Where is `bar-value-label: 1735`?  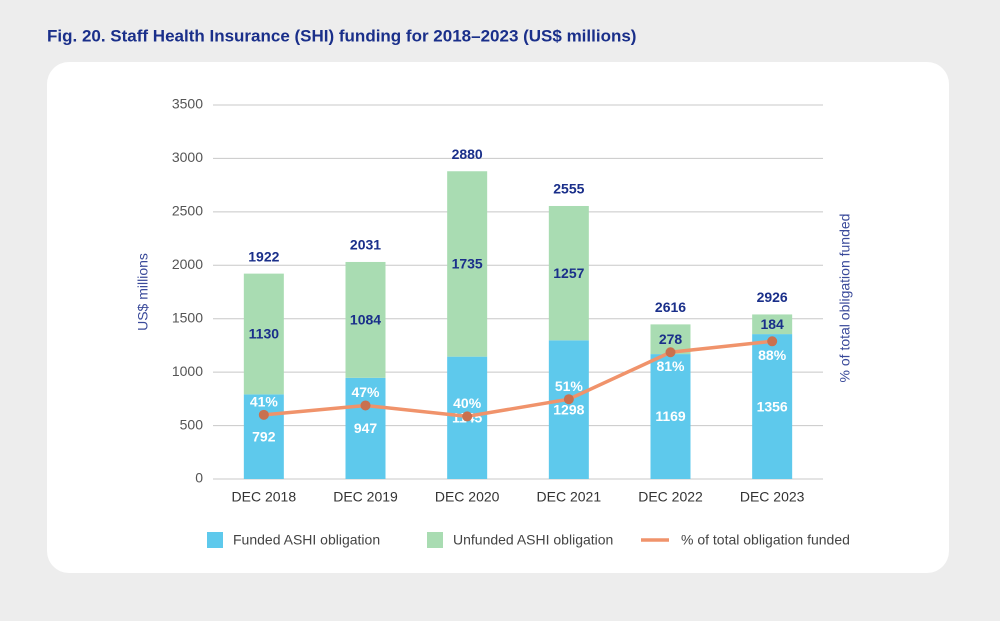 bar-value-label: 1735 is located at coordinates (467, 264).